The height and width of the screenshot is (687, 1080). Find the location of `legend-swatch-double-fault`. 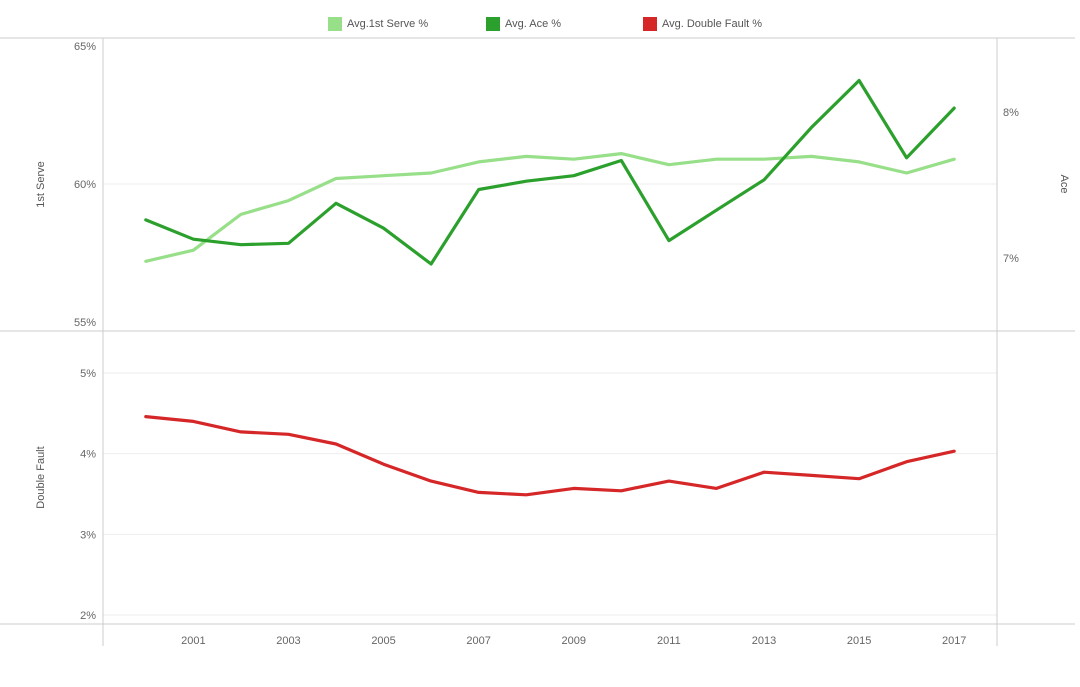

legend-swatch-double-fault is located at coordinates (650, 24).